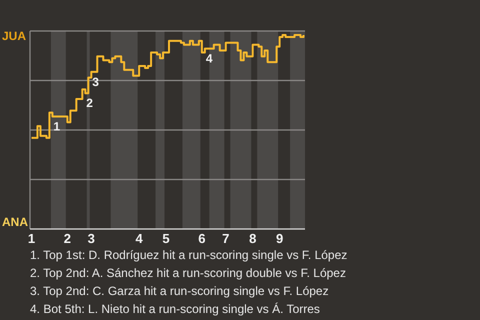 Image resolution: width=480 pixels, height=320 pixels. What do you see at coordinates (280, 238) in the screenshot?
I see `x-tick-label: 9` at bounding box center [280, 238].